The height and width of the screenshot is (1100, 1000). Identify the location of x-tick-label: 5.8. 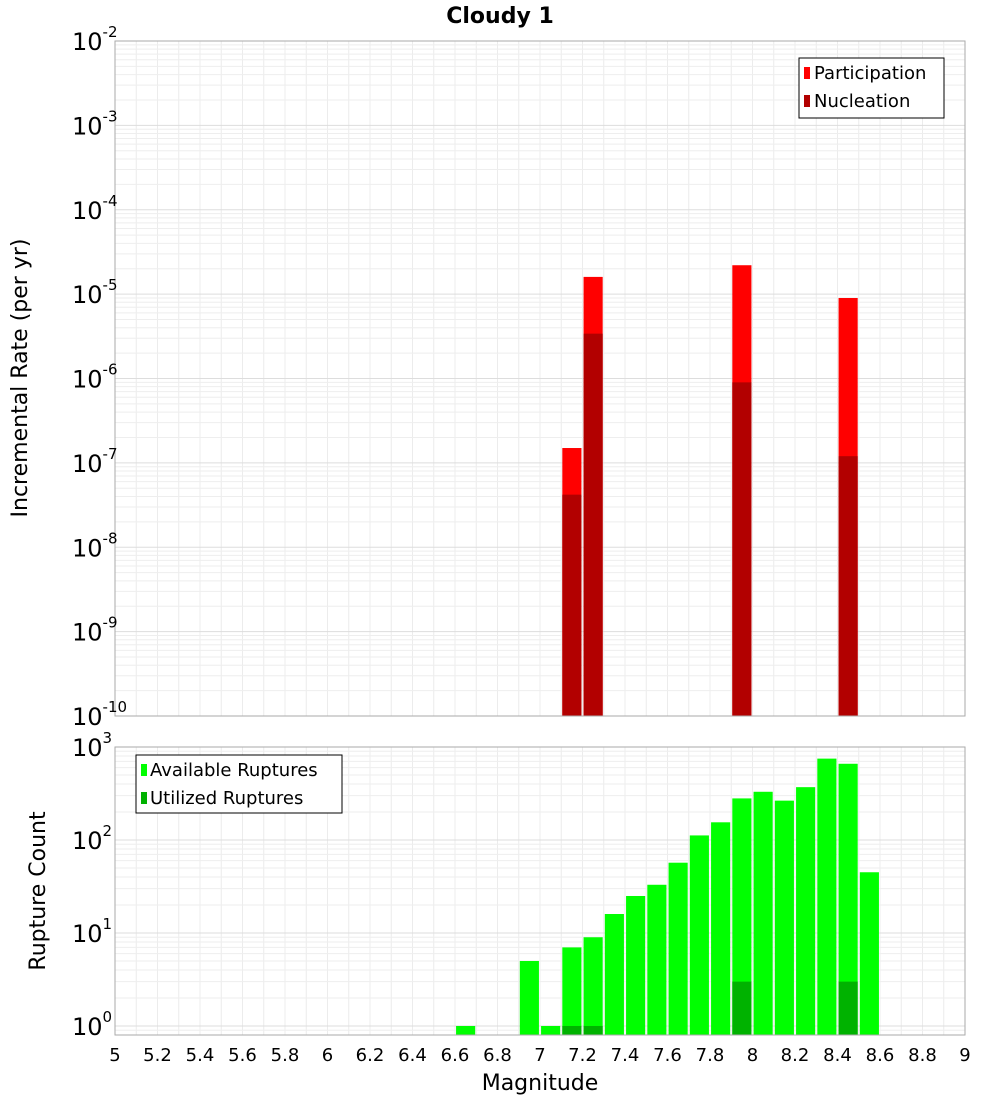
(285, 1055).